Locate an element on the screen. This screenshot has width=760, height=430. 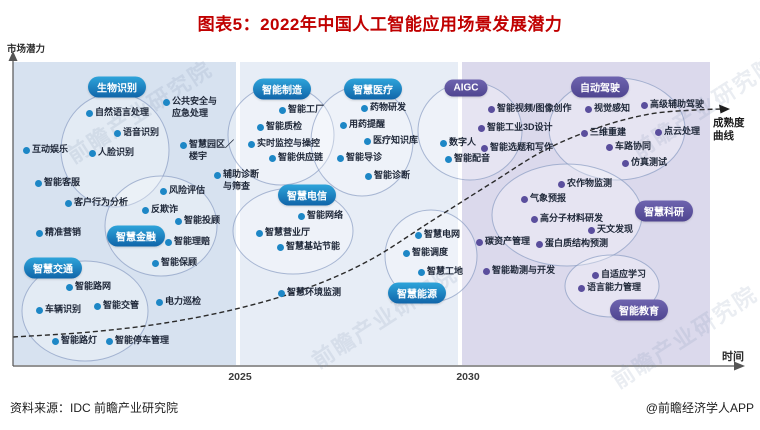
scenario-label: 点云处理 is located at coordinates (682, 131).